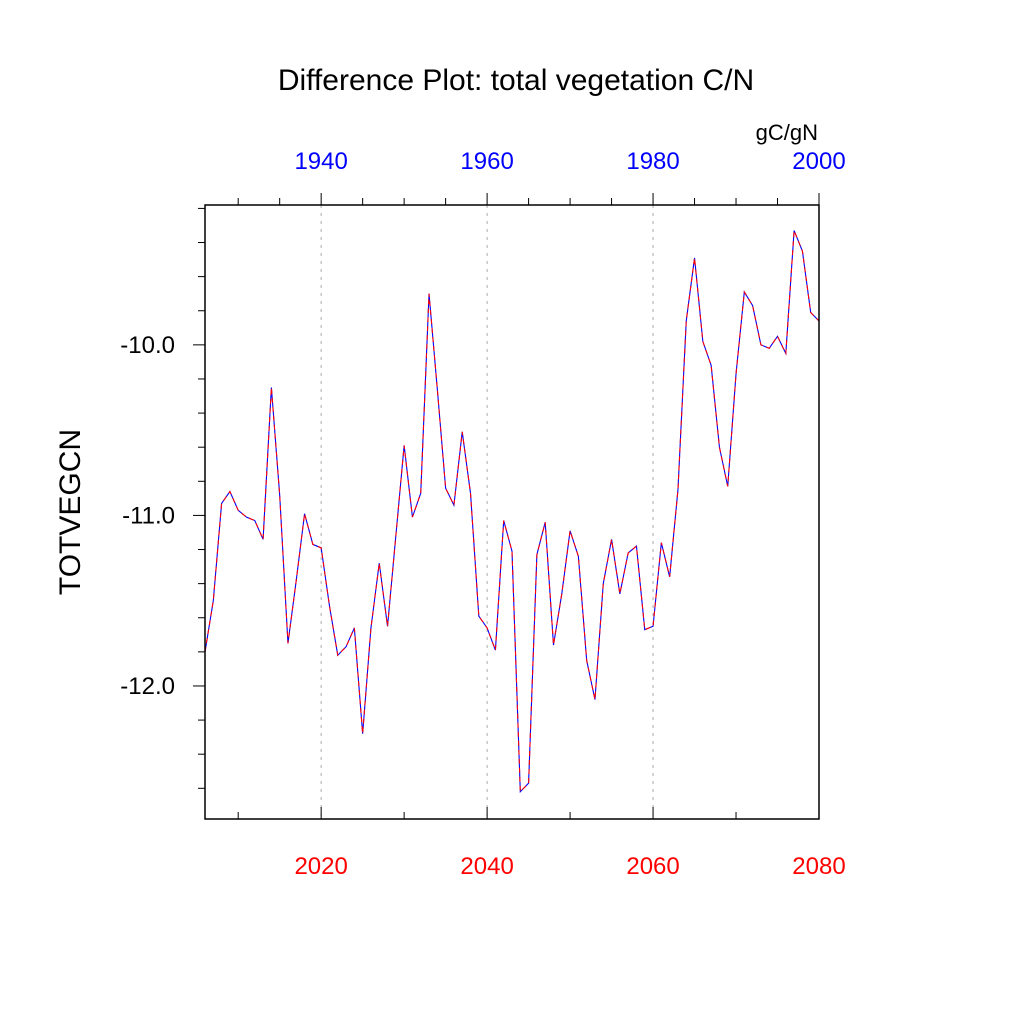  What do you see at coordinates (148, 515) in the screenshot?
I see `y-tick-label-1: -11.0` at bounding box center [148, 515].